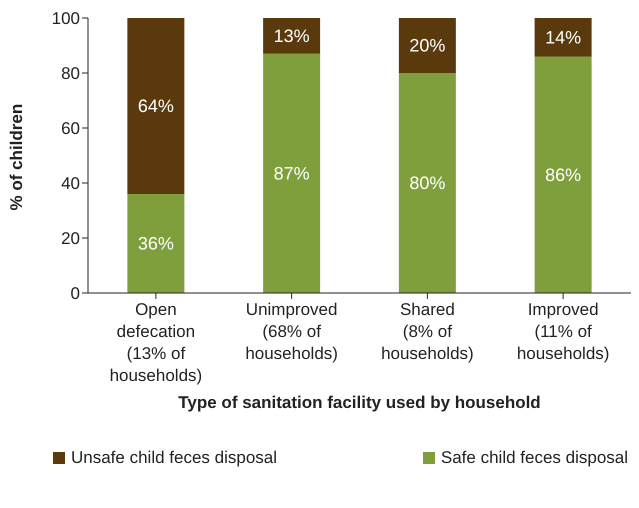  I want to click on data-label: 86%, so click(563, 174).